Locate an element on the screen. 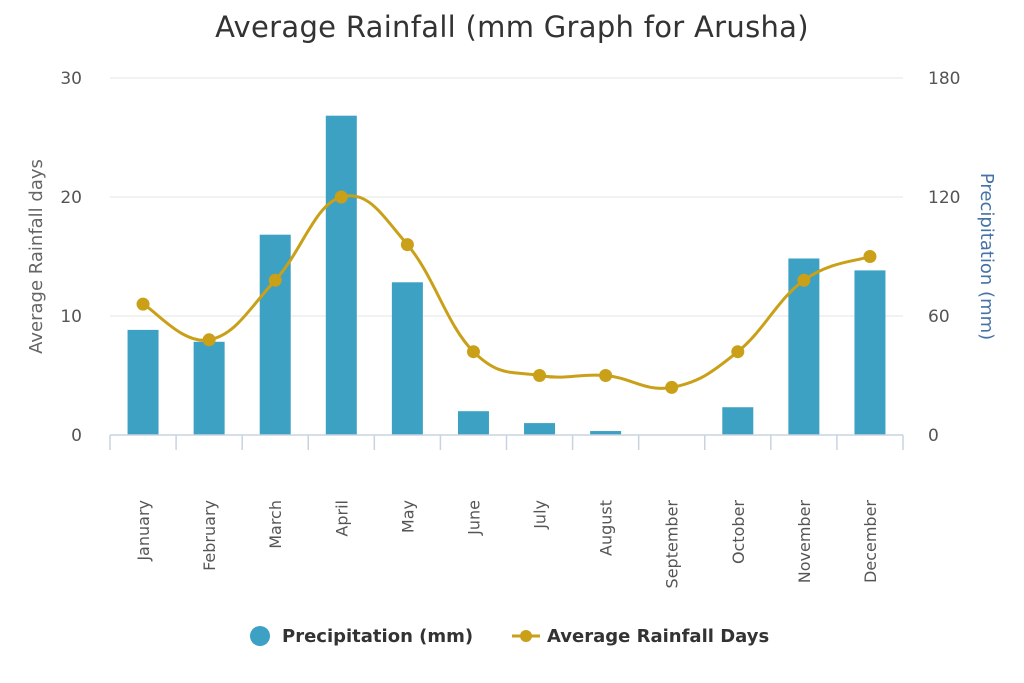 This screenshot has height=683, width=1024. category-label: October is located at coordinates (738, 532).